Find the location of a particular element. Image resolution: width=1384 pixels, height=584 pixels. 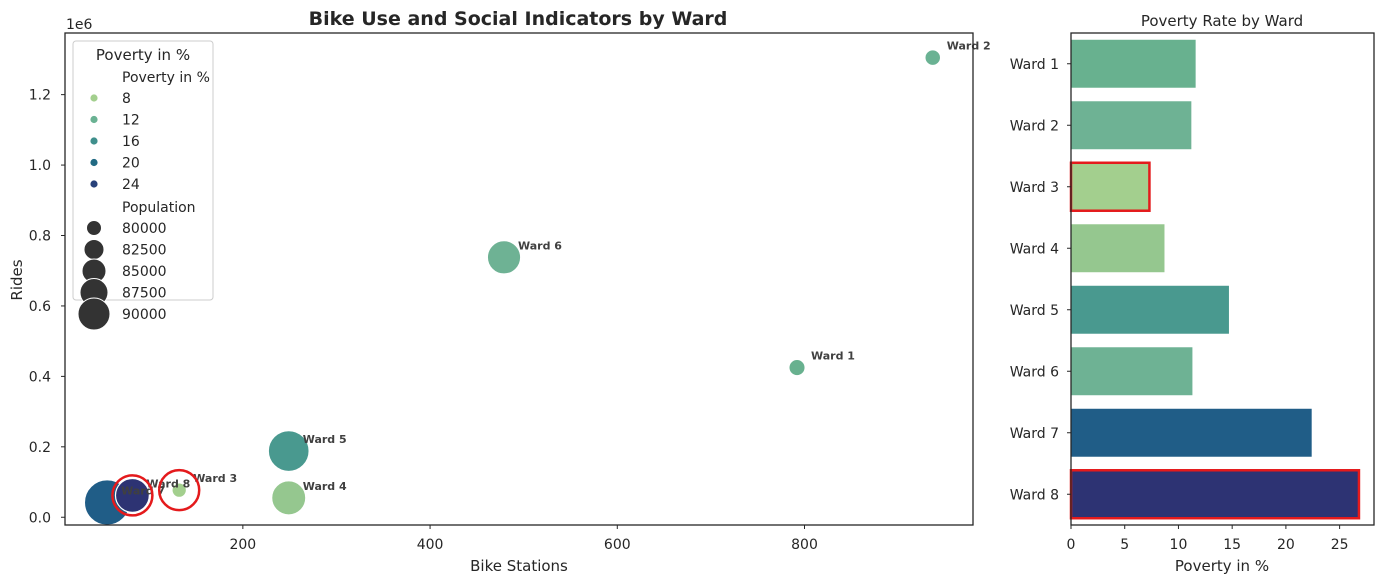

scatter-highlight-rings is located at coordinates (156, 492).